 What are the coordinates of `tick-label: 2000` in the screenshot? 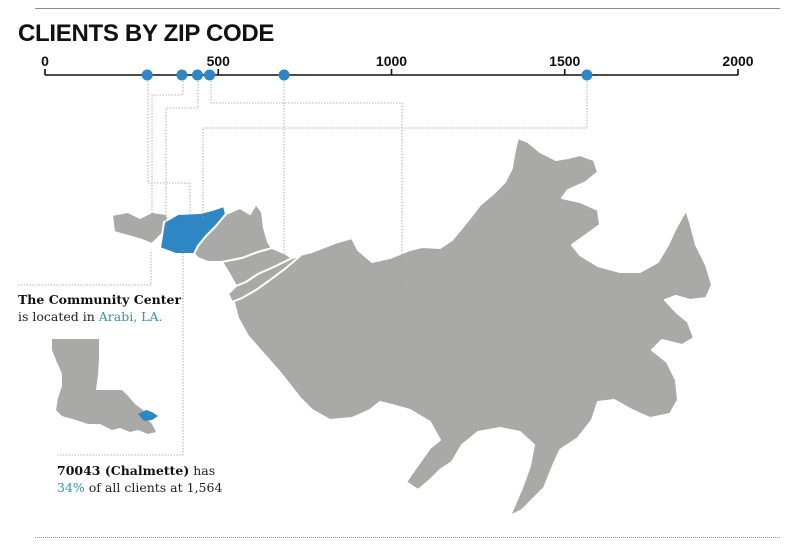 It's located at (737, 61).